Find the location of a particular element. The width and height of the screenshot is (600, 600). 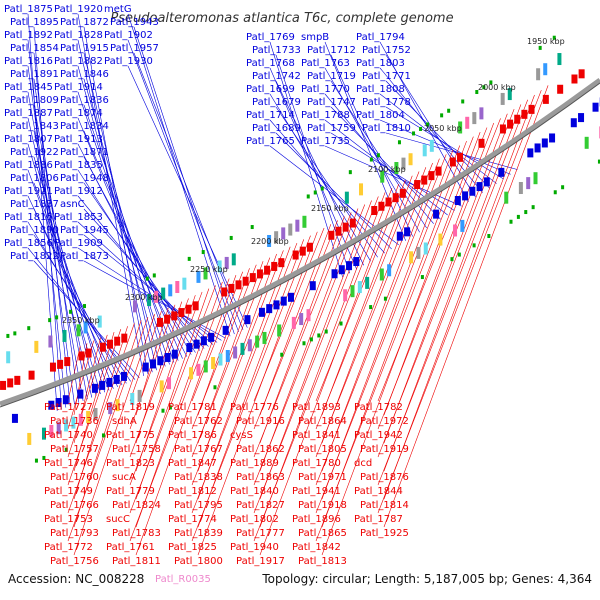

gene-label: Patl_1837 is located at coordinates (34, 204).